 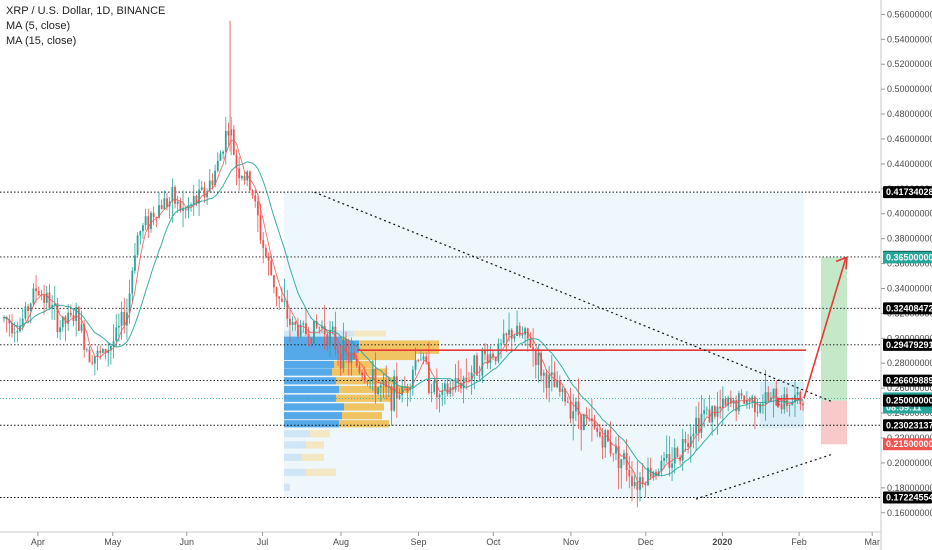 I want to click on time-tick-label: 2020, so click(x=722, y=542).